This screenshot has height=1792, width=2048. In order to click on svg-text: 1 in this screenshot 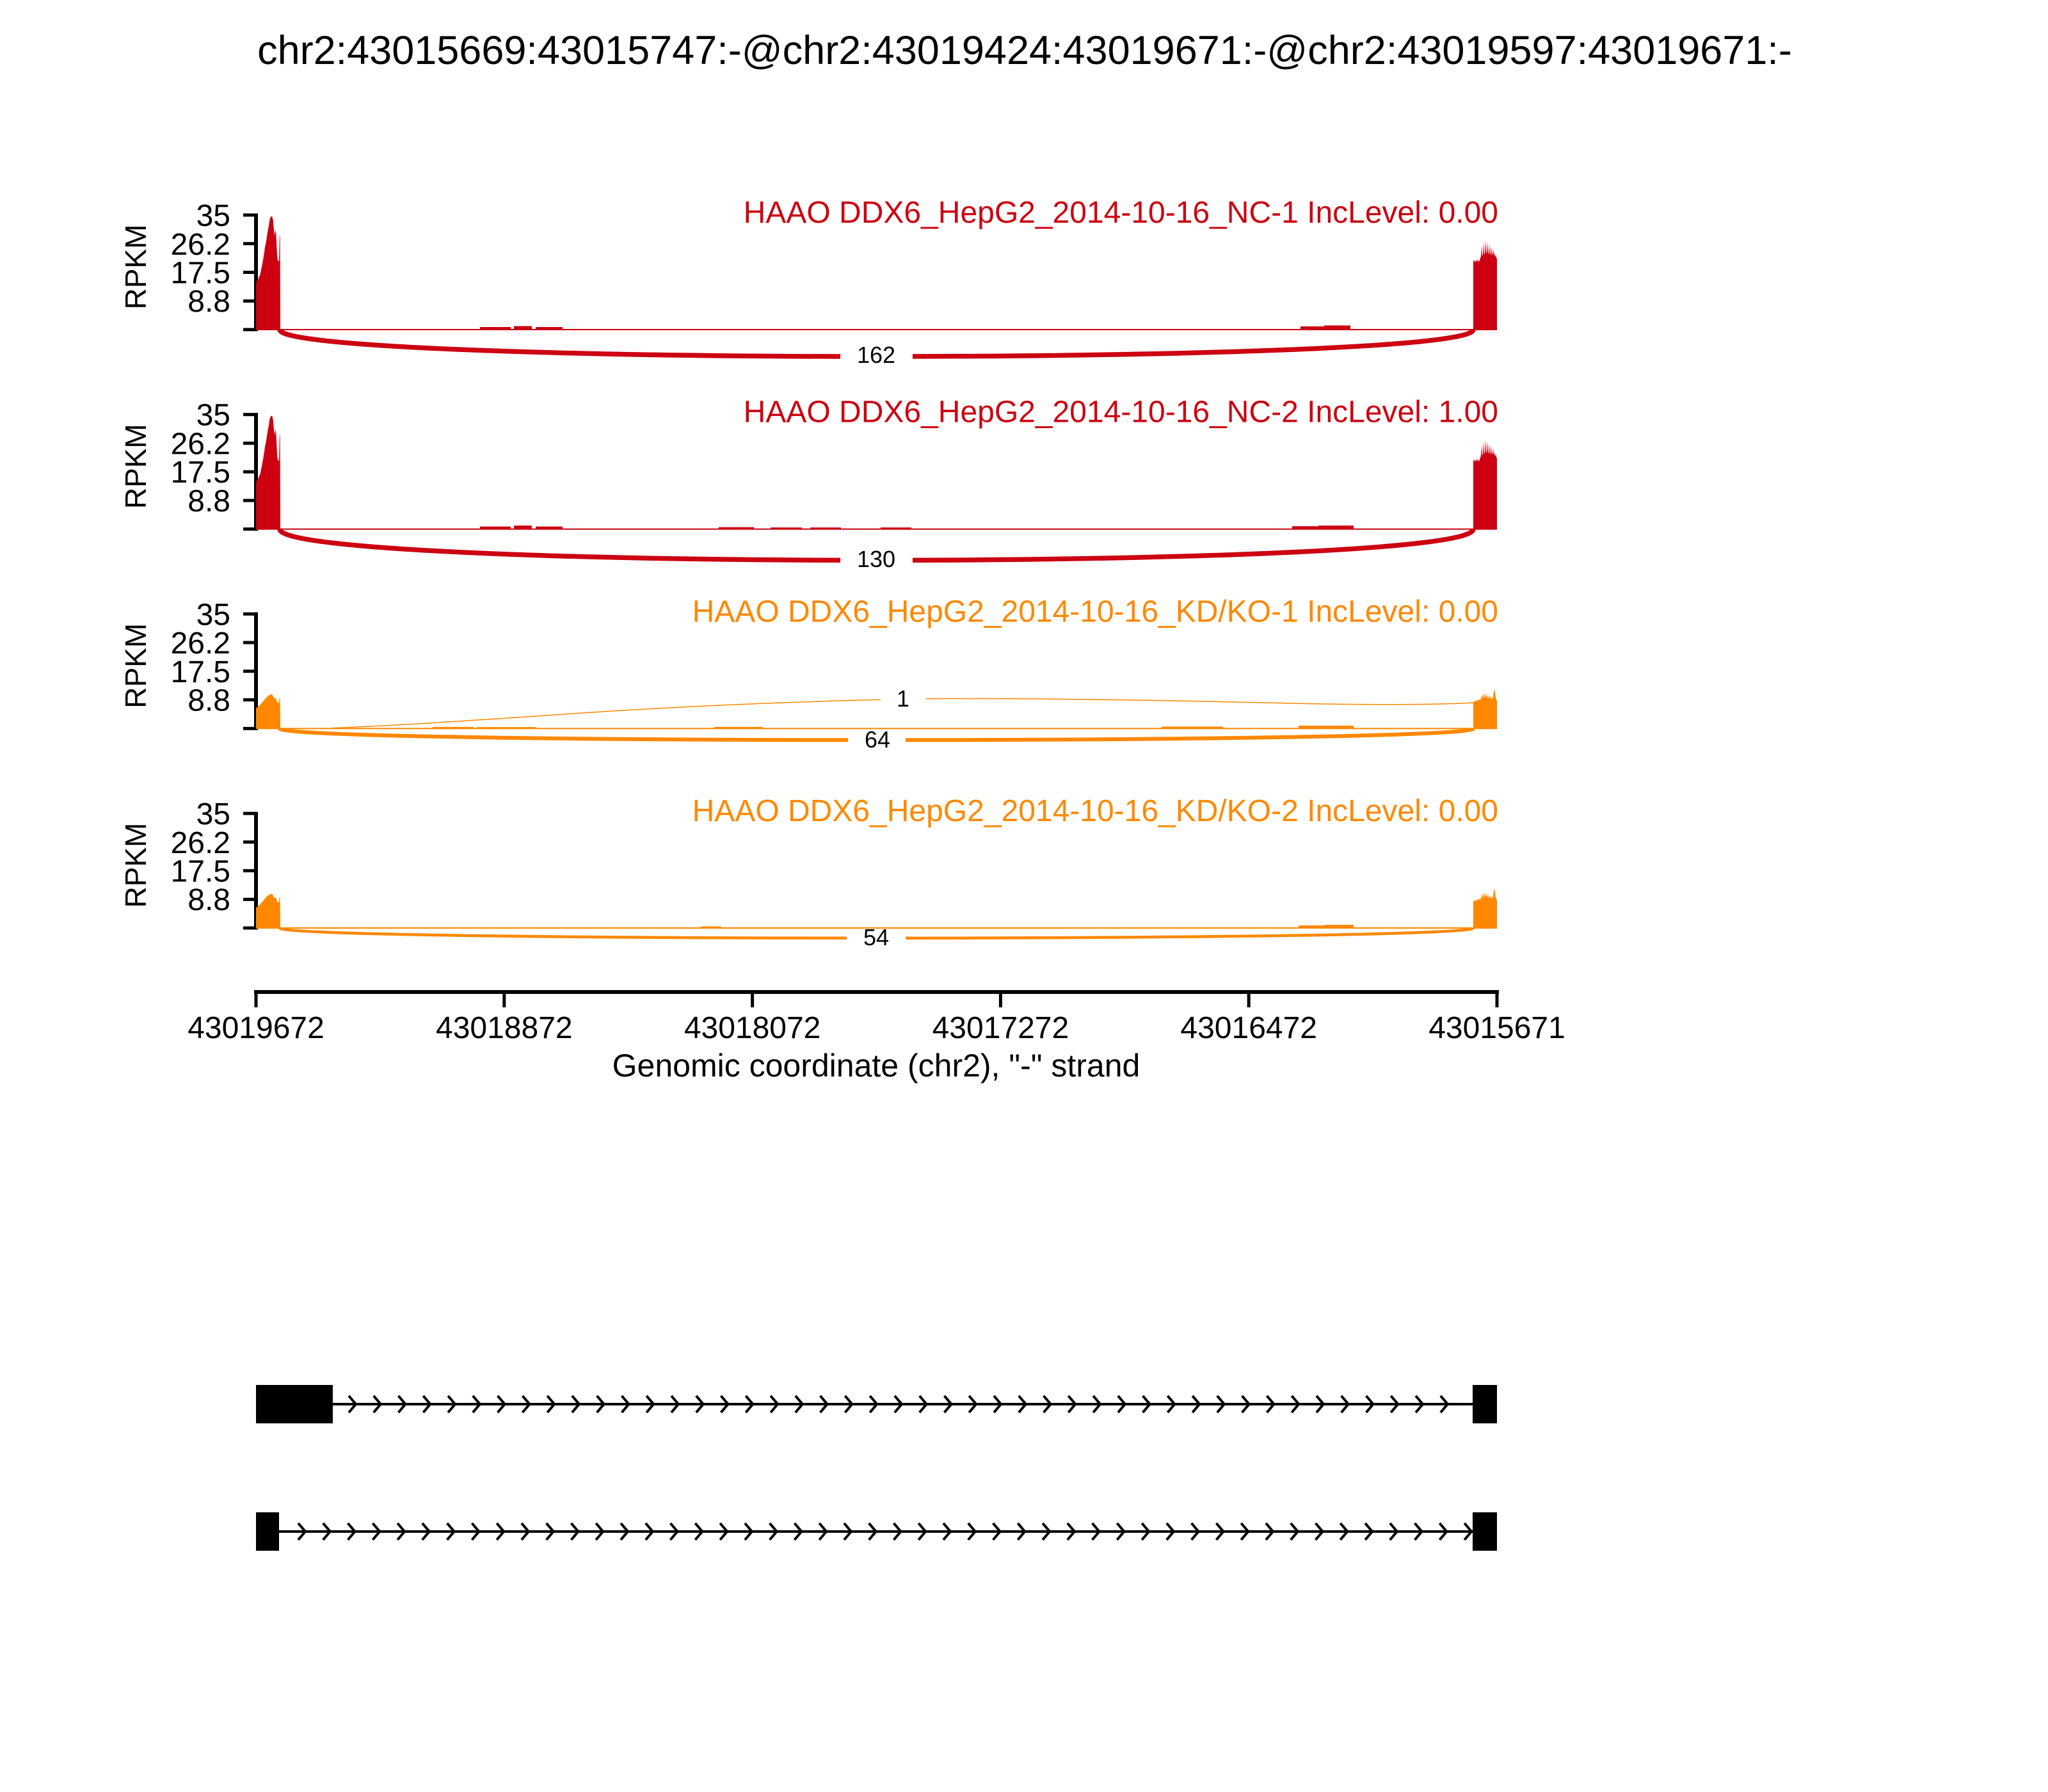, I will do `click(903, 698)`.